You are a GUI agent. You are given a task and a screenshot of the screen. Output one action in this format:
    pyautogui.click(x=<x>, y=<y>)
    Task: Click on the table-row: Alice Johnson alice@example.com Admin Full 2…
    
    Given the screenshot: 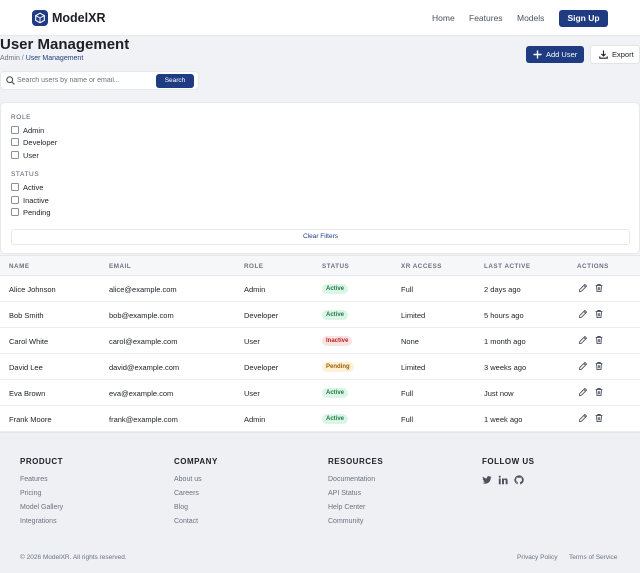 What is the action you would take?
    pyautogui.click(x=320, y=289)
    